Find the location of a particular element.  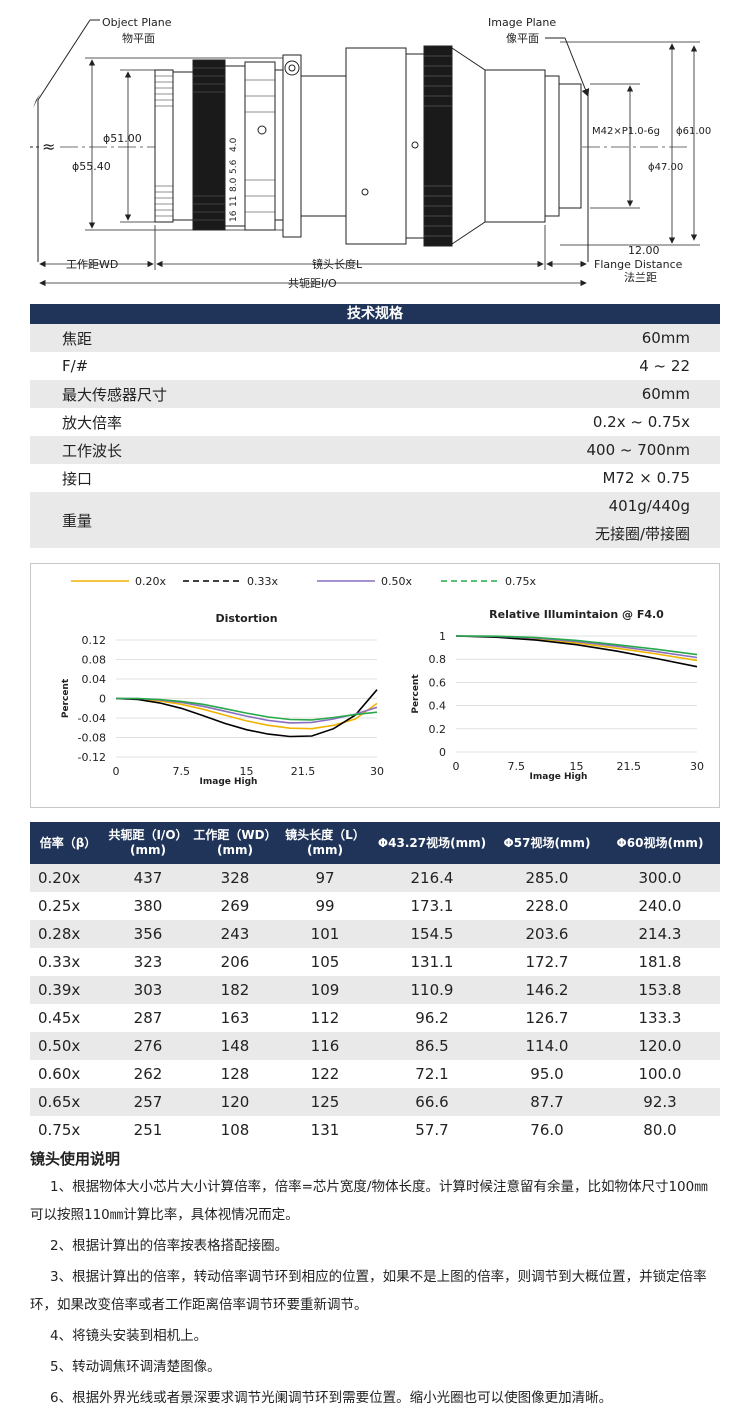

table-cell: 114.0 is located at coordinates (547, 1046).